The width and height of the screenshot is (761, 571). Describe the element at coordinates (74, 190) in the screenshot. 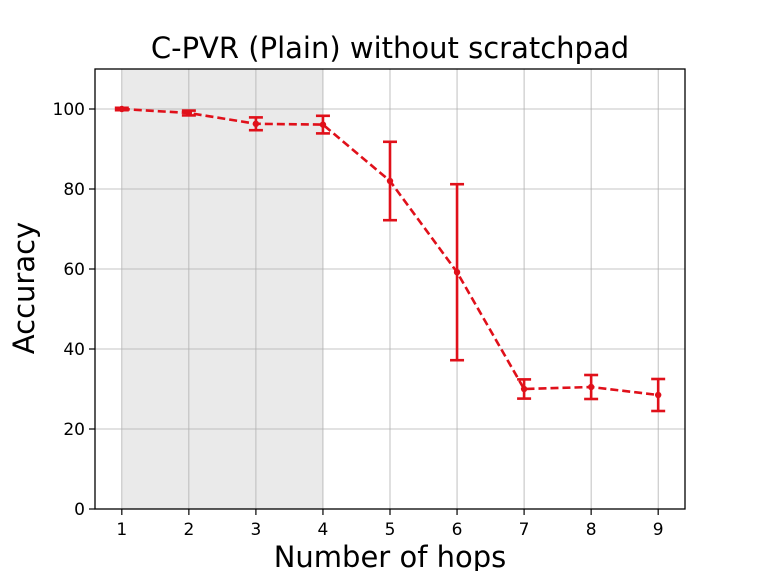

I see `y-tick-label: 80` at that location.